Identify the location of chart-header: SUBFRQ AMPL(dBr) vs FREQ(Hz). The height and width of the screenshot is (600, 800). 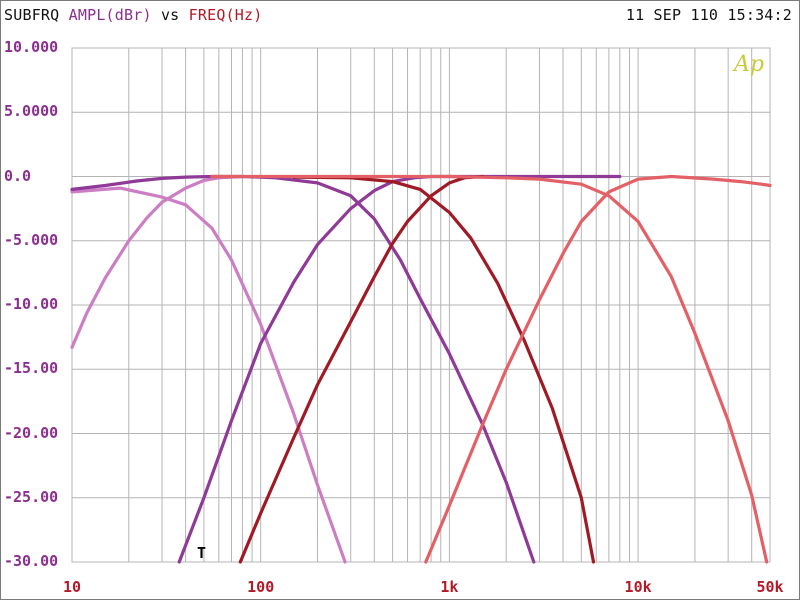
(133, 15).